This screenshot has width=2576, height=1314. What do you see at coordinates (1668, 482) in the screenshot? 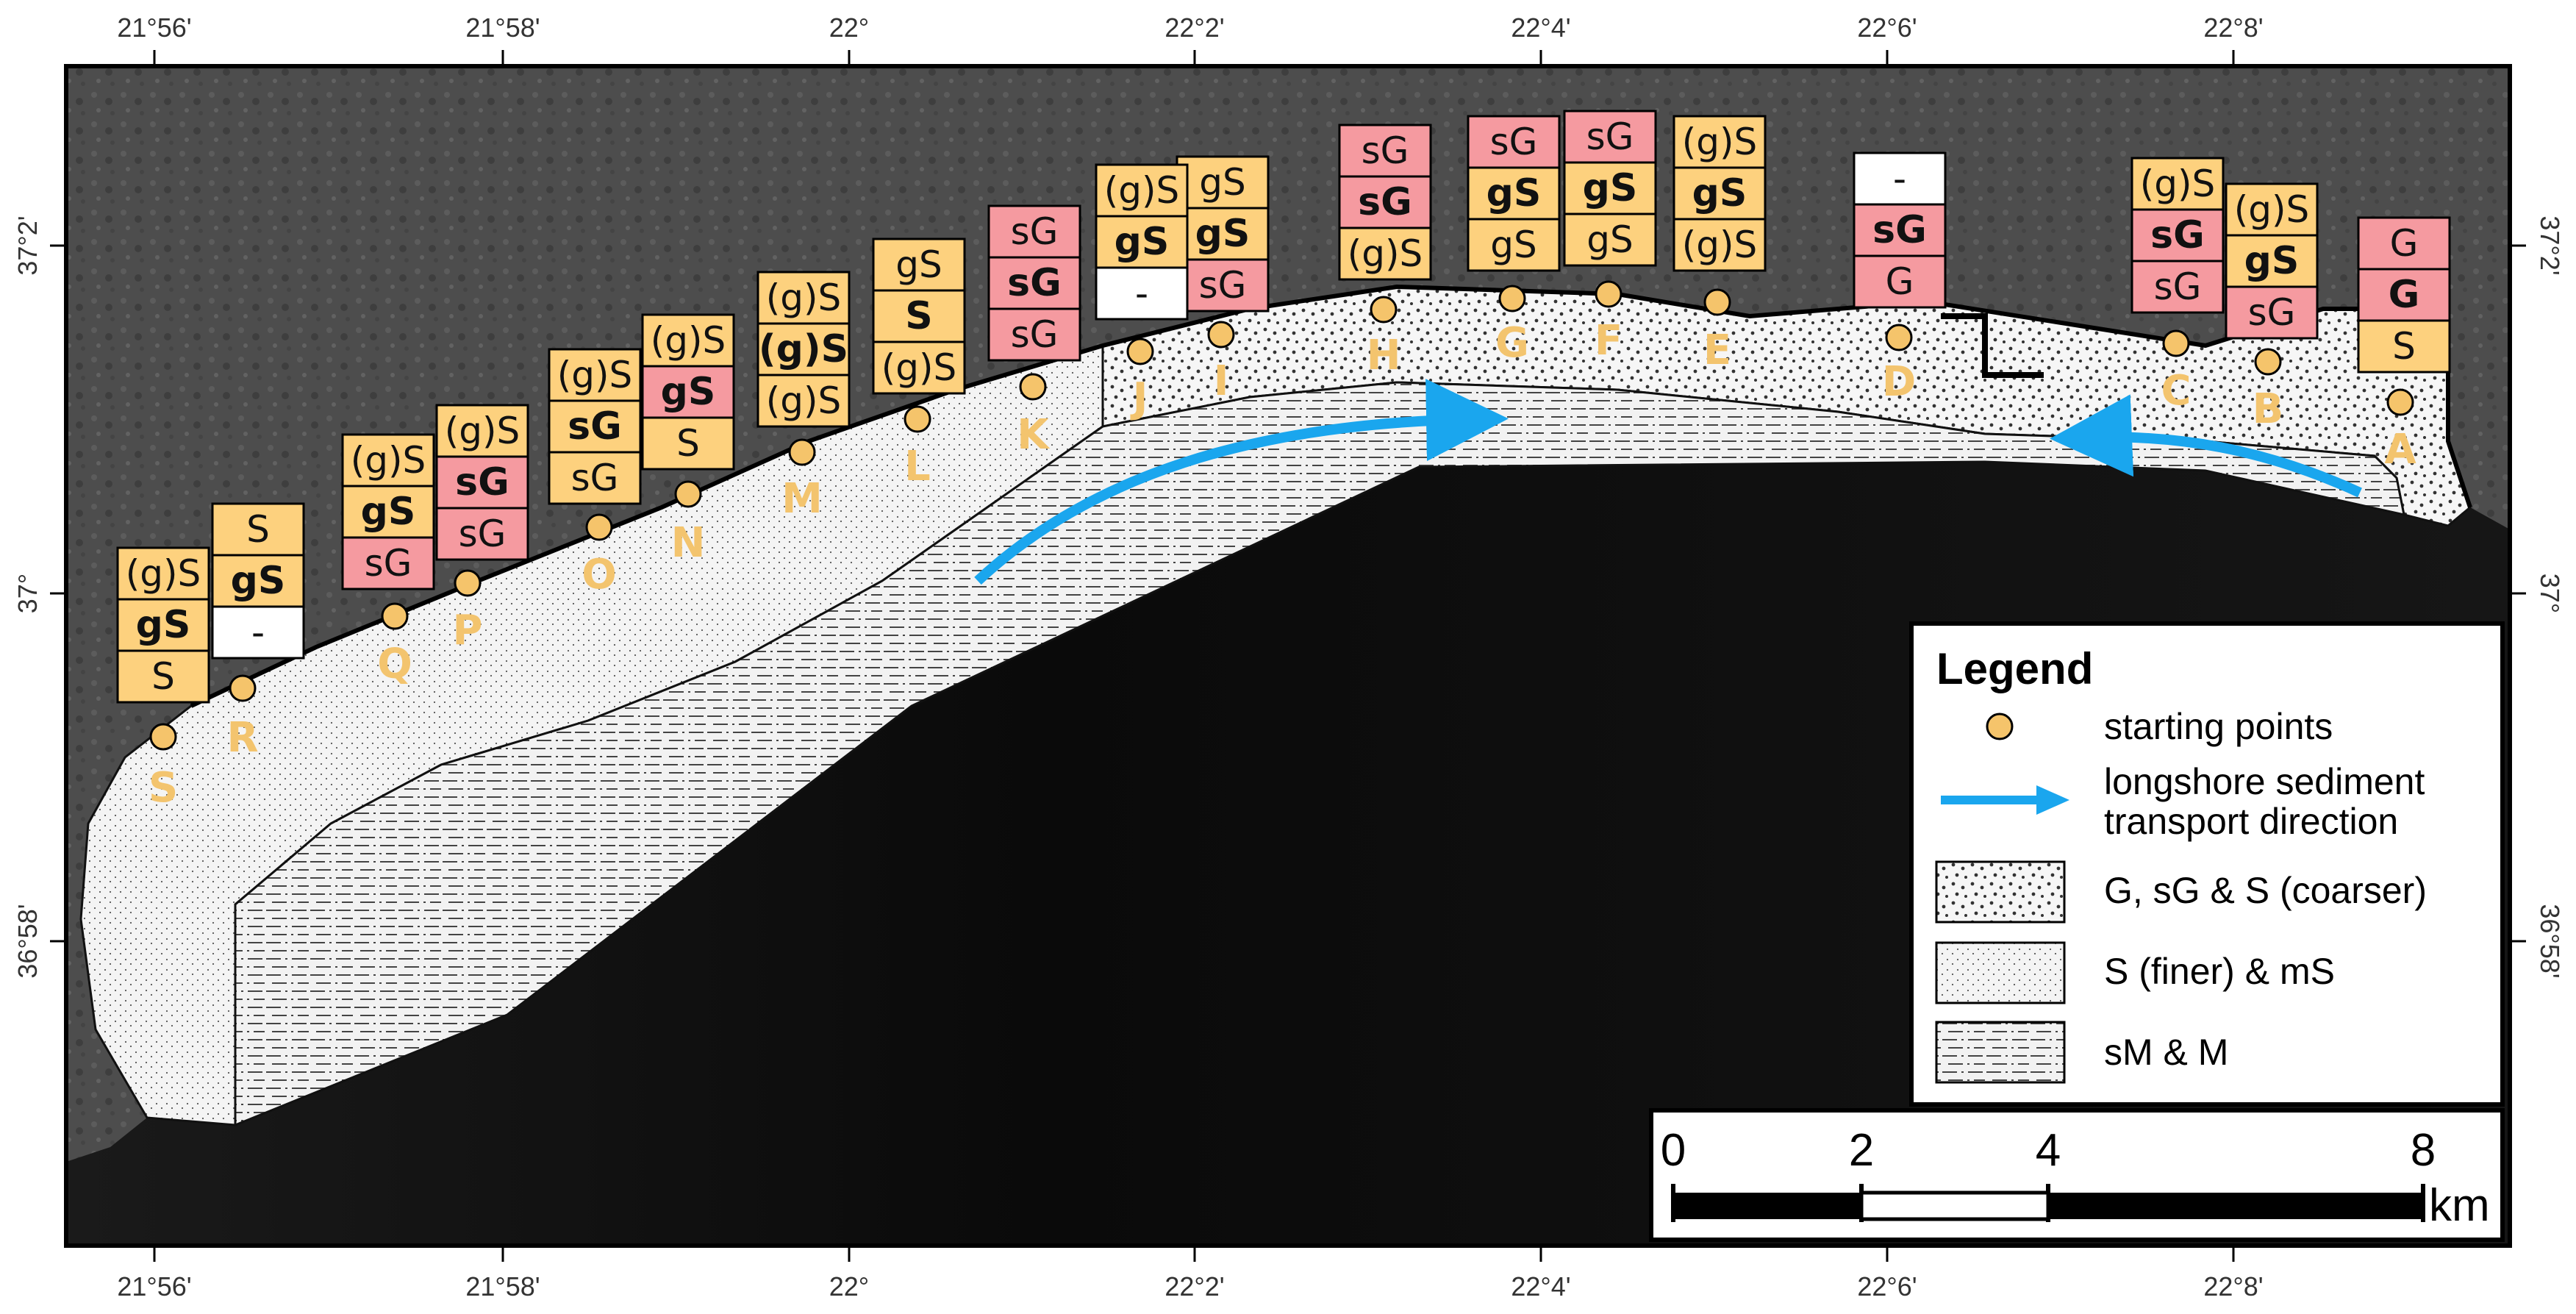
I see `transport-arrows` at bounding box center [1668, 482].